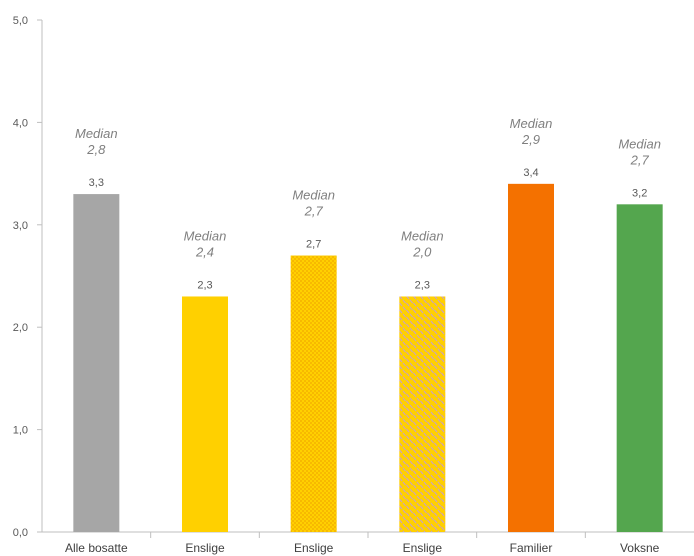  What do you see at coordinates (96, 149) in the screenshot?
I see `median-annotation-value: 2,8` at bounding box center [96, 149].